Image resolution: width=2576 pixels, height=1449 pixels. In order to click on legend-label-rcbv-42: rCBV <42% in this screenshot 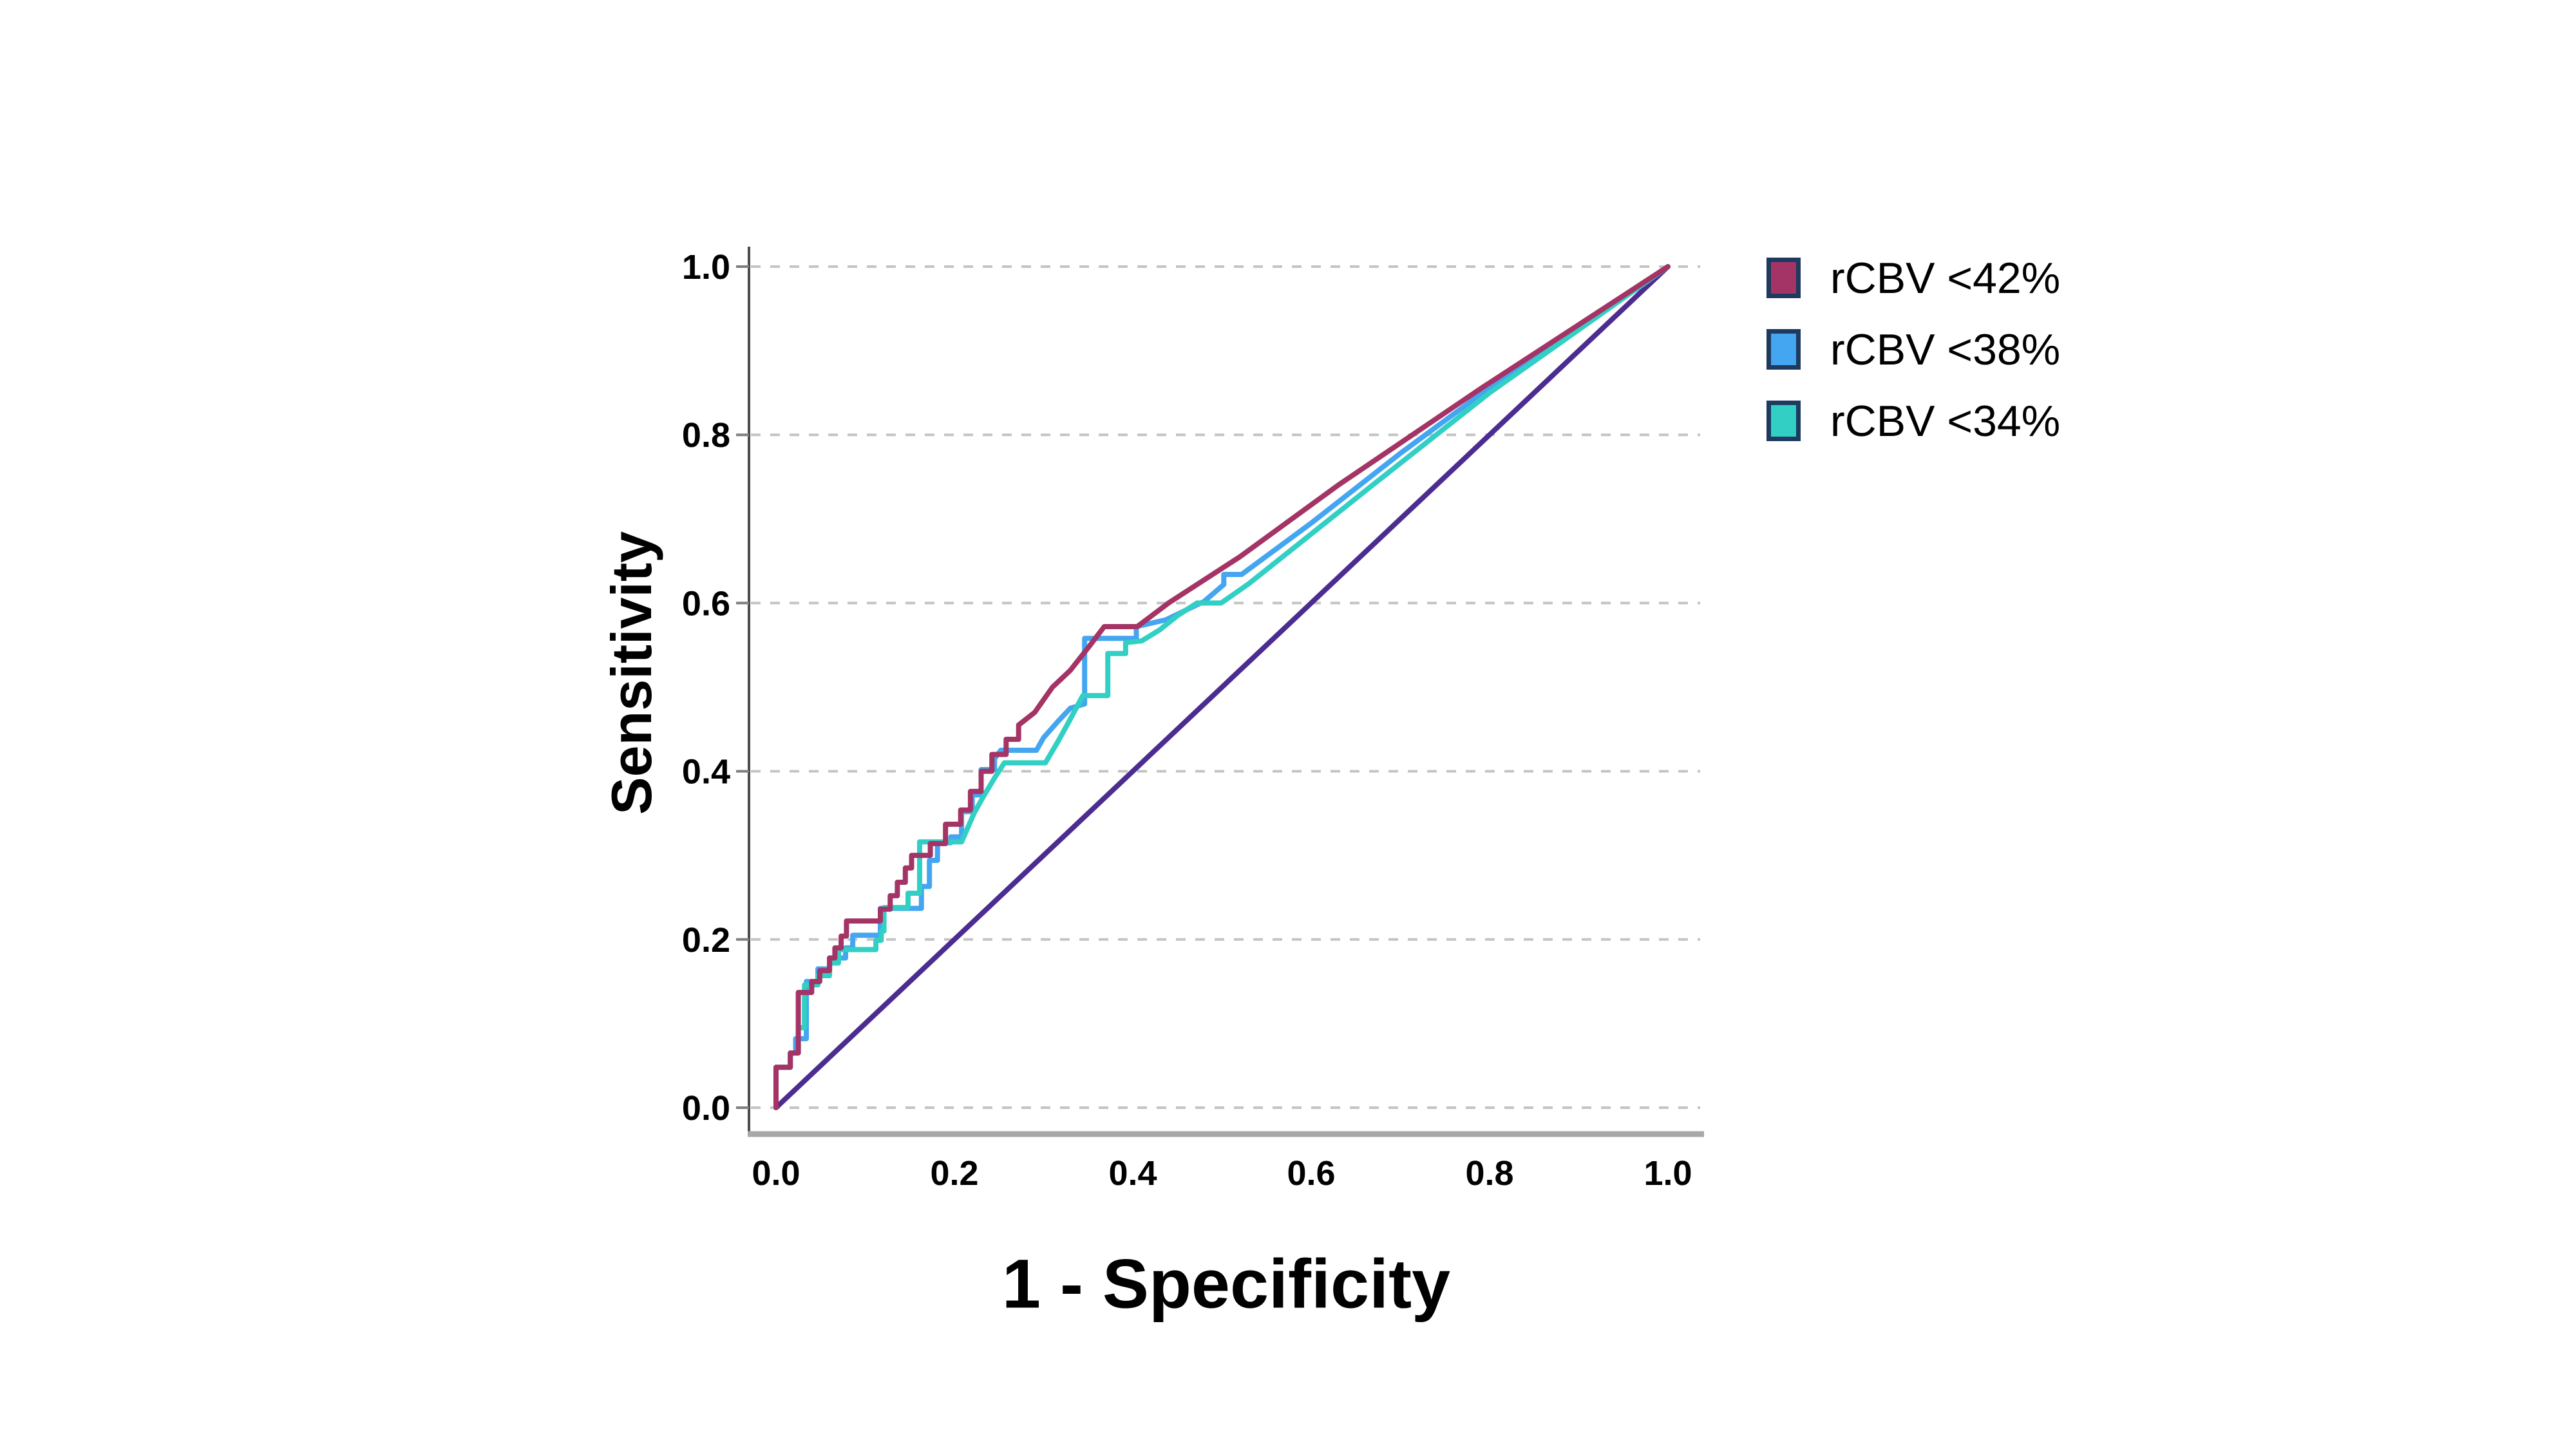, I will do `click(1946, 278)`.